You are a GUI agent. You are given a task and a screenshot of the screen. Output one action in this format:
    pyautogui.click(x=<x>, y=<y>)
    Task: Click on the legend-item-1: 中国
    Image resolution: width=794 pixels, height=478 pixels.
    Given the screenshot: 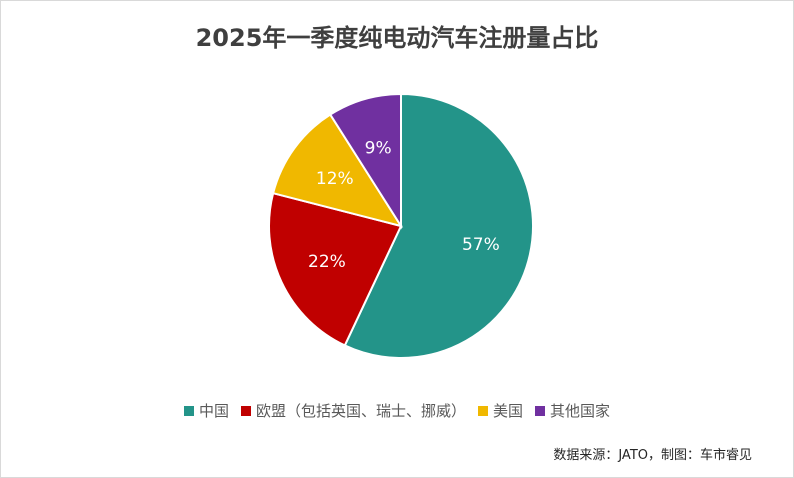 What is the action you would take?
    pyautogui.click(x=206, y=410)
    